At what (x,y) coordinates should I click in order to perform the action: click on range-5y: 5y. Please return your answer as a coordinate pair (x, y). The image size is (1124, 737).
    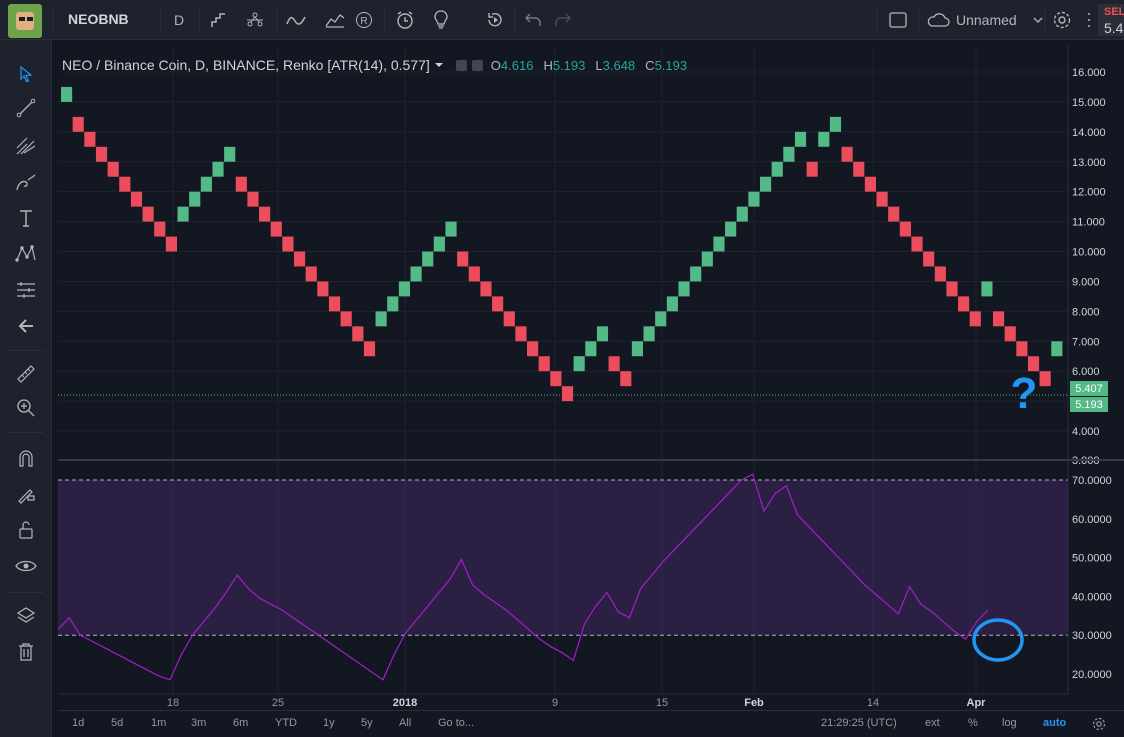
    Looking at the image, I should click on (367, 723).